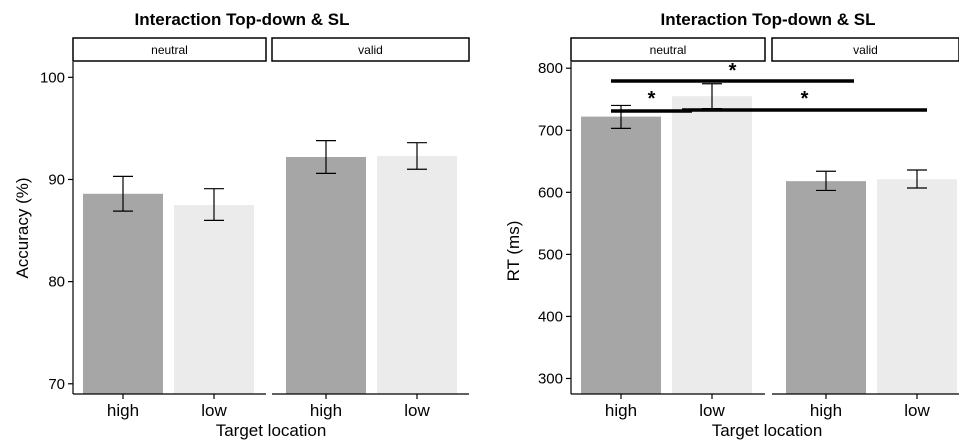 The image size is (959, 442). Describe the element at coordinates (56, 282) in the screenshot. I see `y-tick-label: 80` at that location.